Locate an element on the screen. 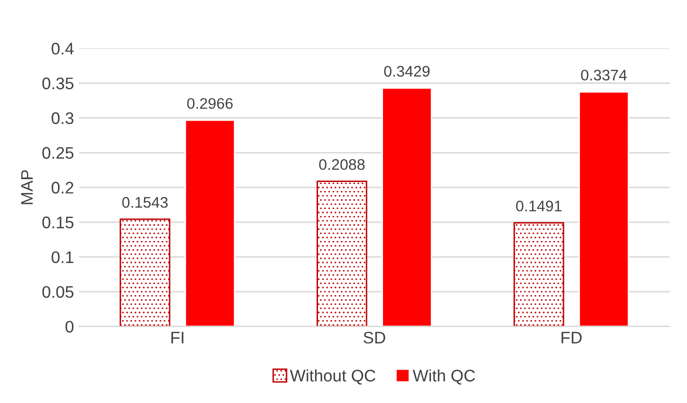 The height and width of the screenshot is (403, 687). y-tick-label: 0 is located at coordinates (70, 326).